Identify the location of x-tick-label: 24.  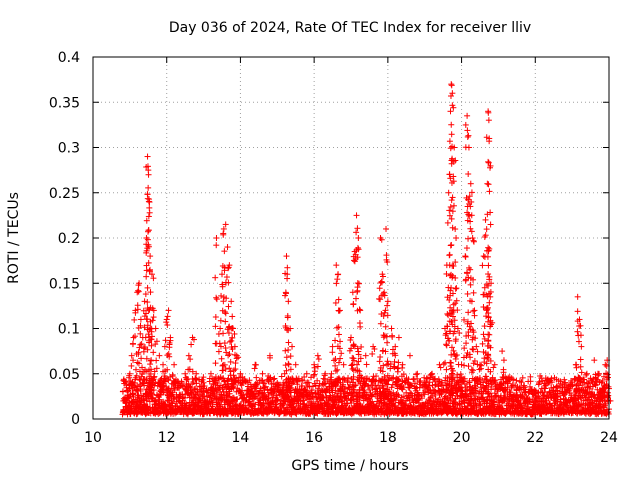
(609, 438).